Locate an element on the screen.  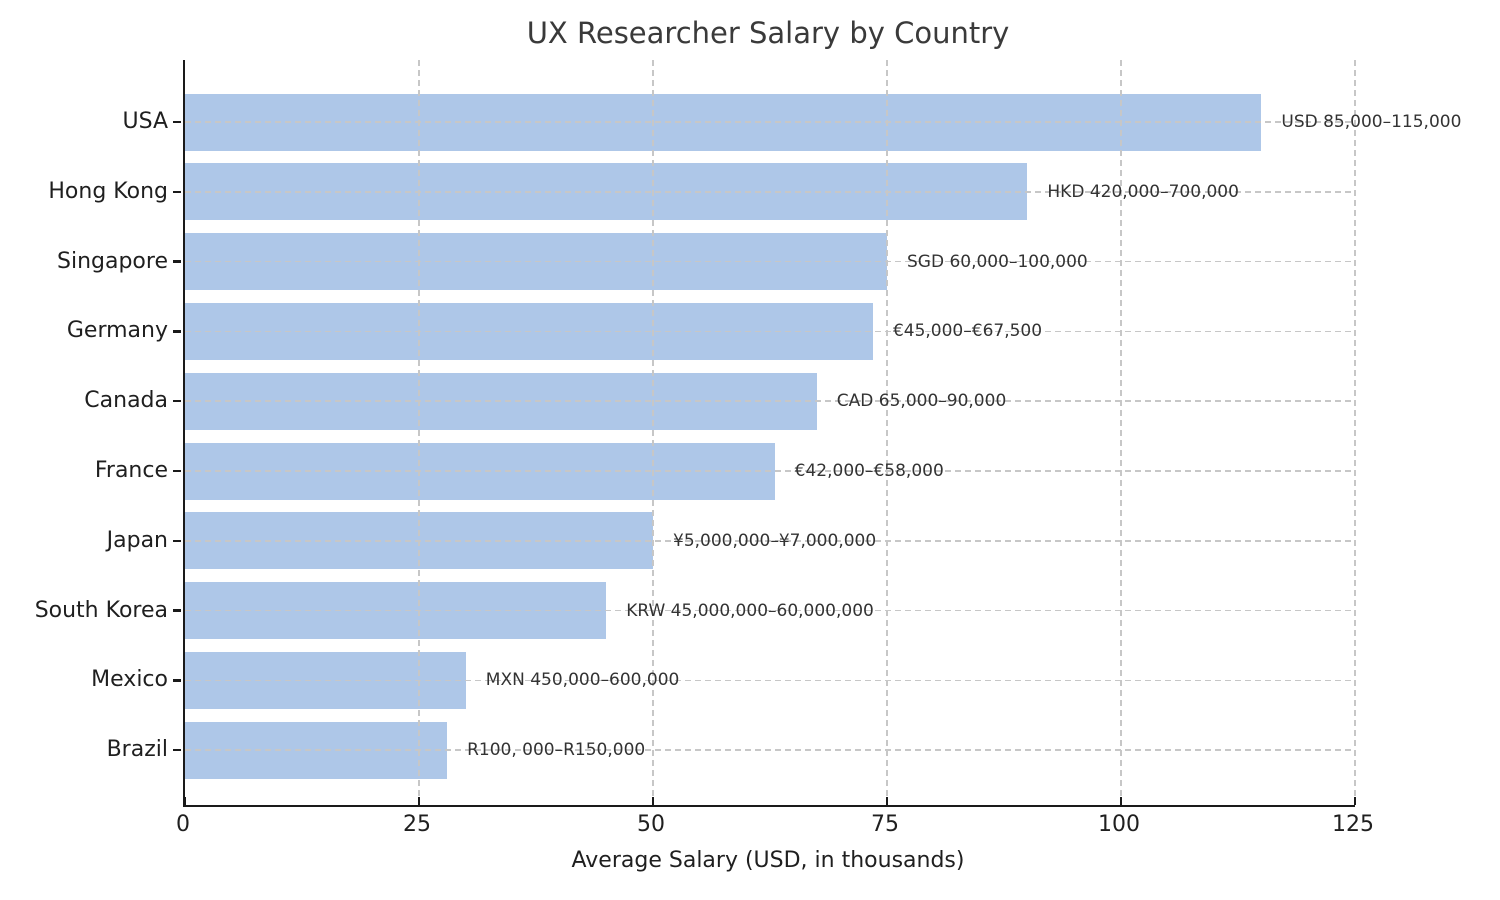
bar-annotation: €45,000–€67,500 is located at coordinates (967, 331).